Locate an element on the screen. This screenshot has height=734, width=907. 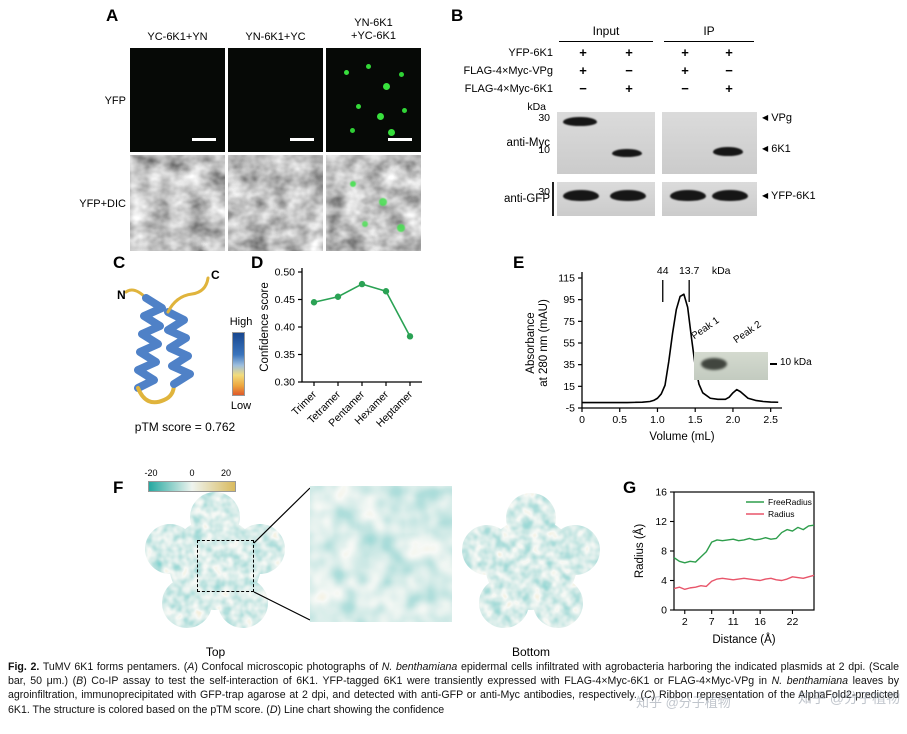
svg-text: 0.40 is located at coordinates (285, 328).